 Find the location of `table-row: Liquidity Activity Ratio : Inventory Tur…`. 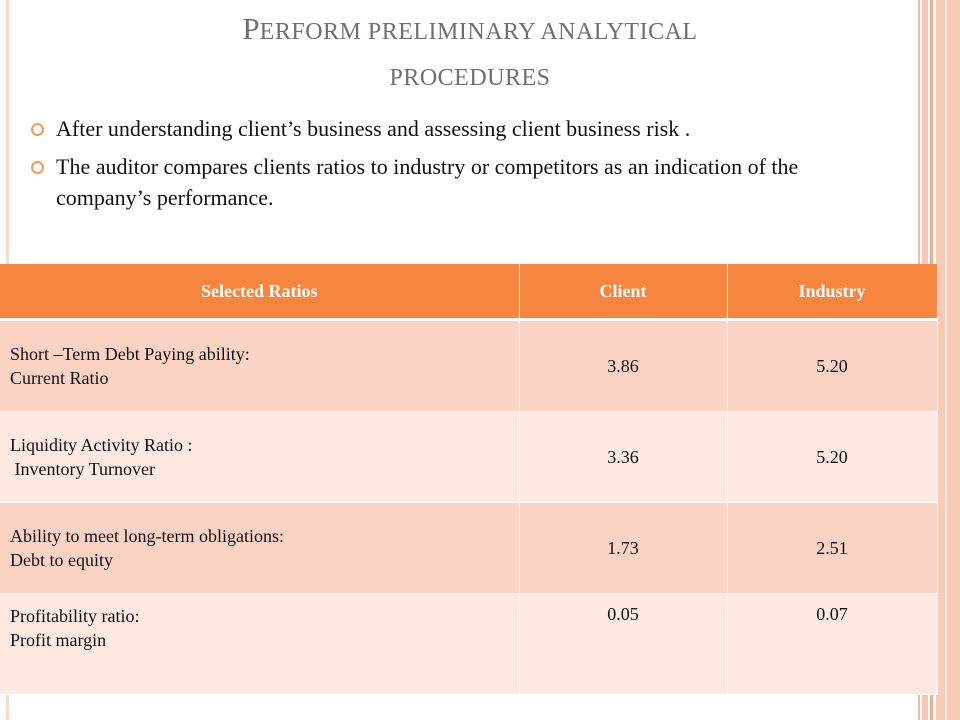

table-row: Liquidity Activity Ratio : Inventory Tur… is located at coordinates (469, 457).